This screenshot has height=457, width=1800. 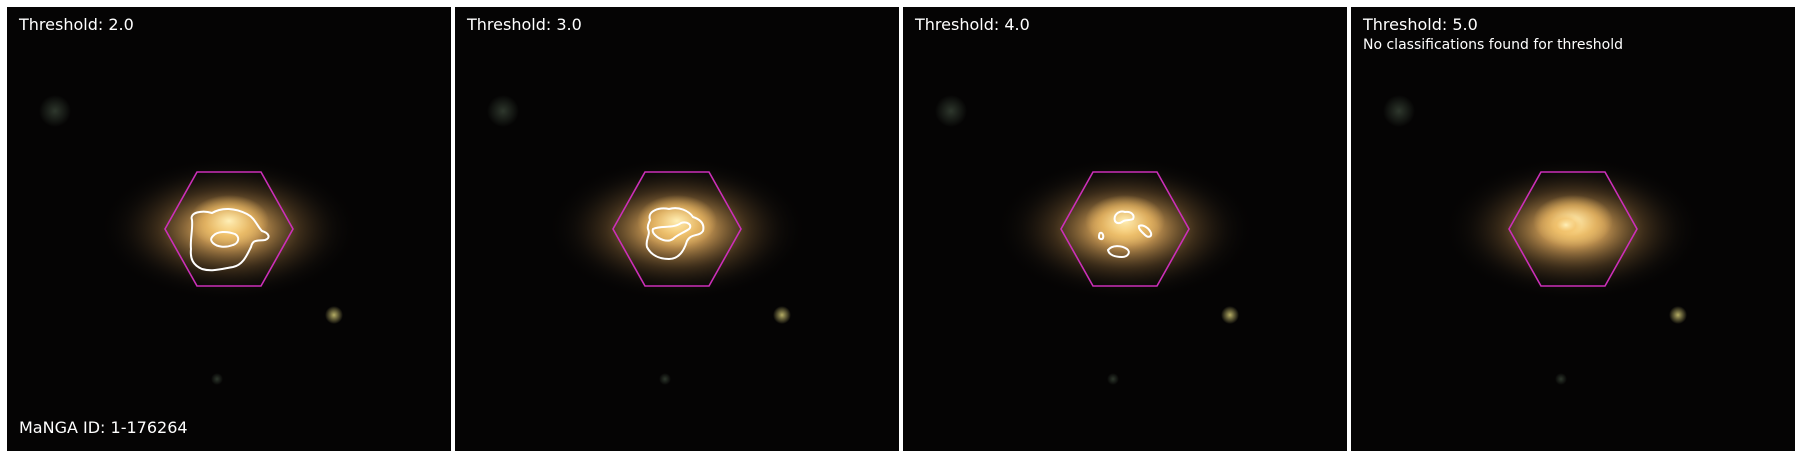 I want to click on panel-title: Threshold: 5.0, so click(x=1420, y=24).